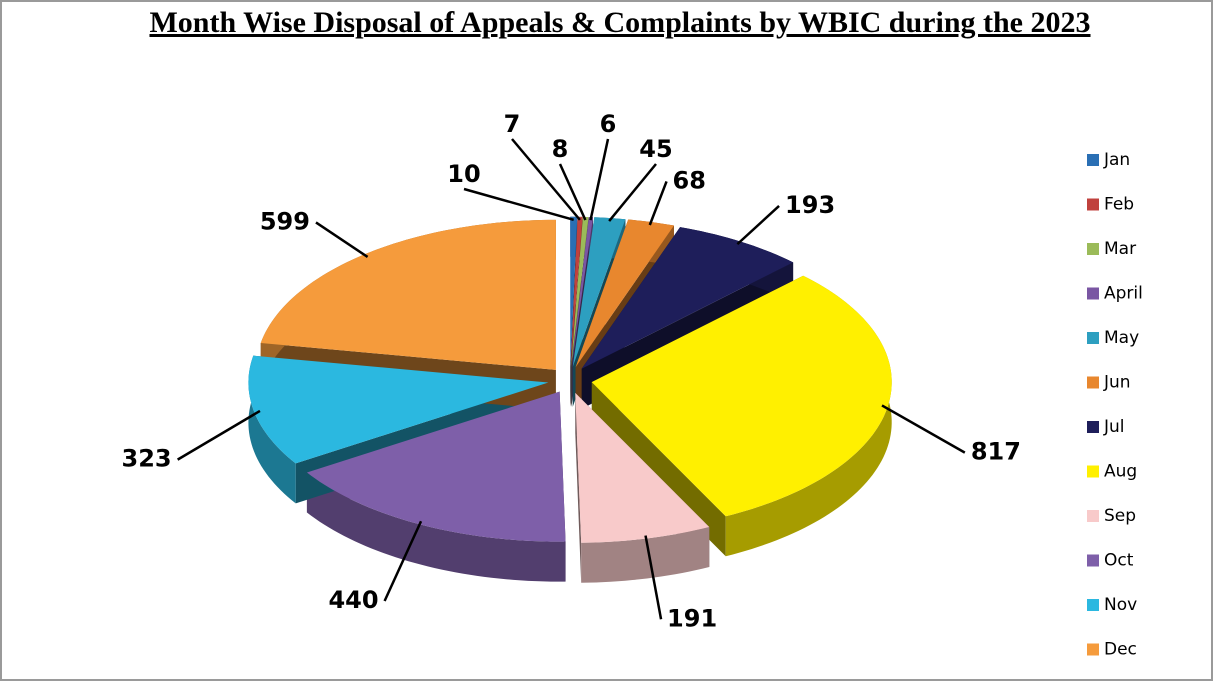  I want to click on data-label: 10, so click(463, 174).